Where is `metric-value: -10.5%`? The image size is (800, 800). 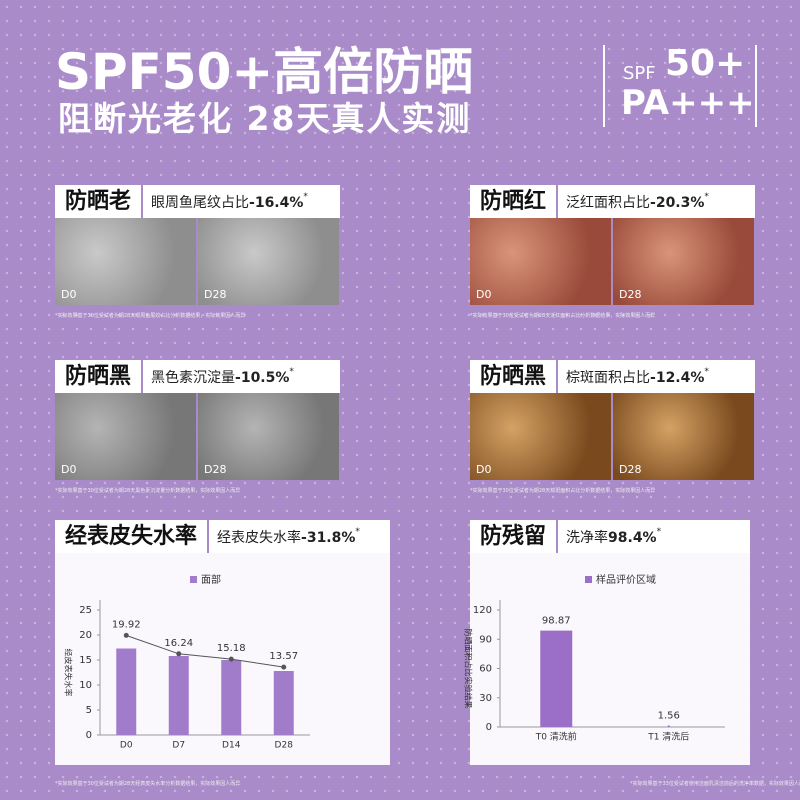
metric-value: -10.5% is located at coordinates (262, 377).